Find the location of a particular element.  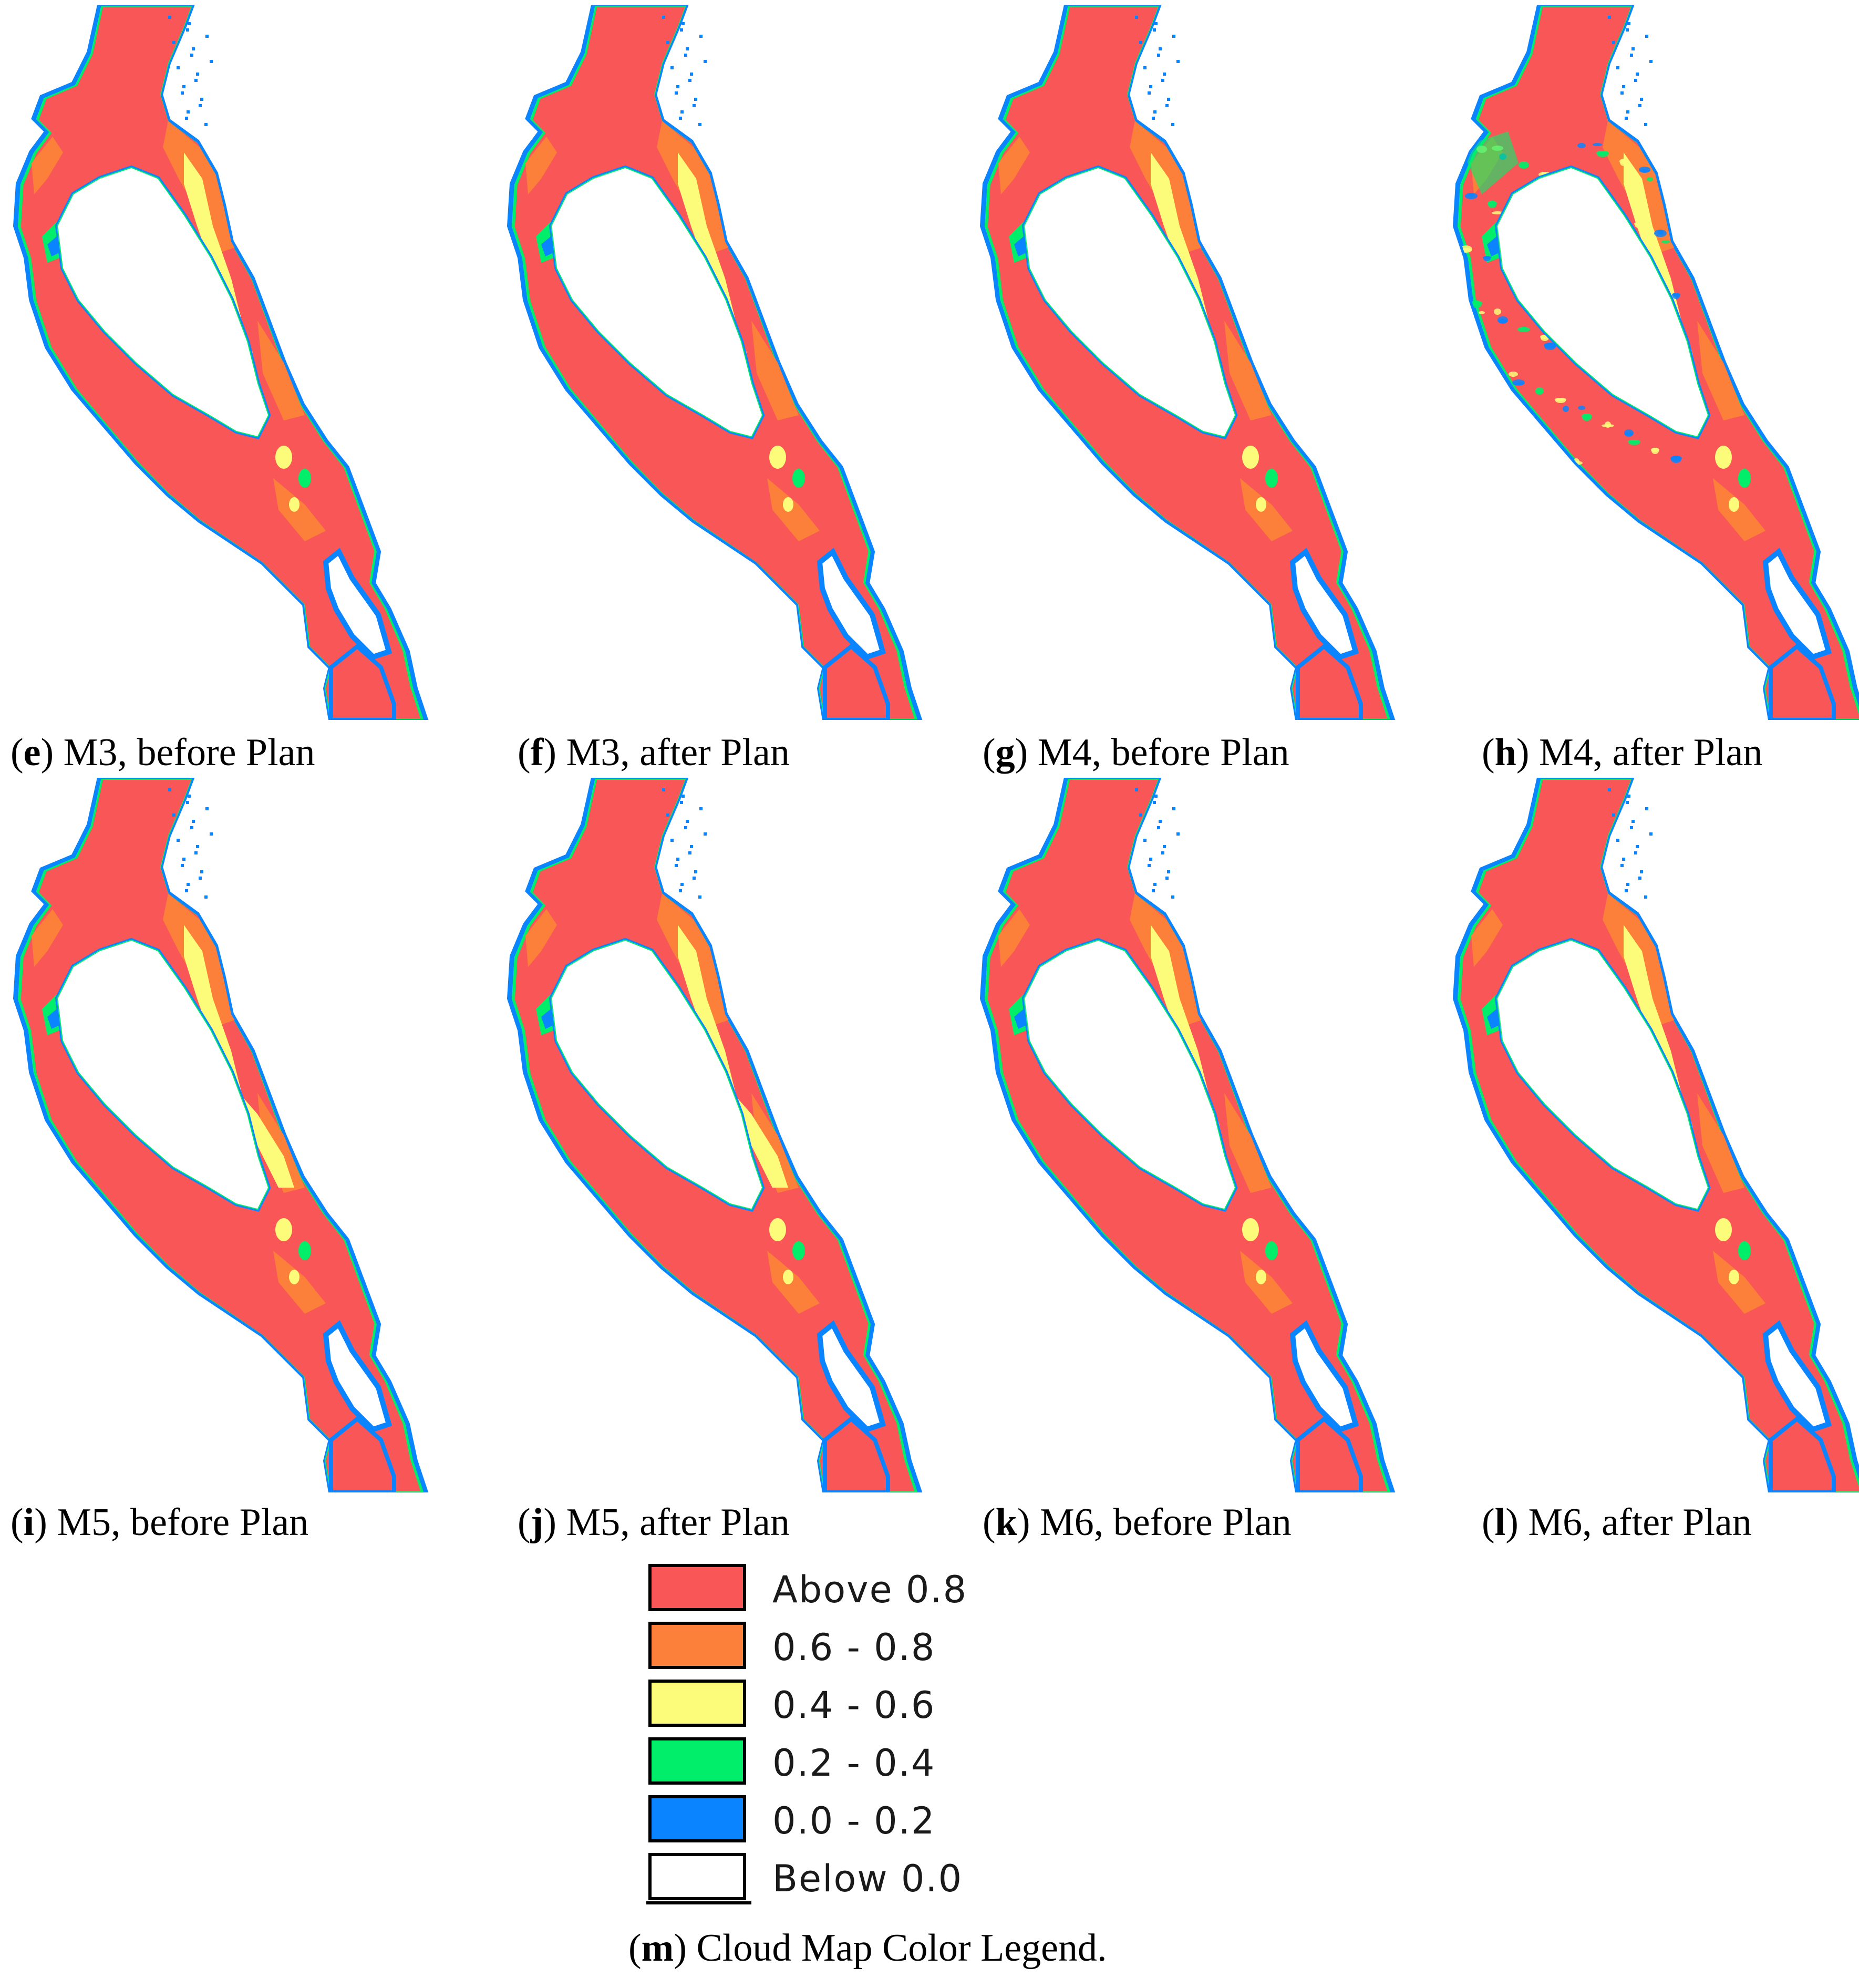

caption-letter: m is located at coordinates (658, 1948).